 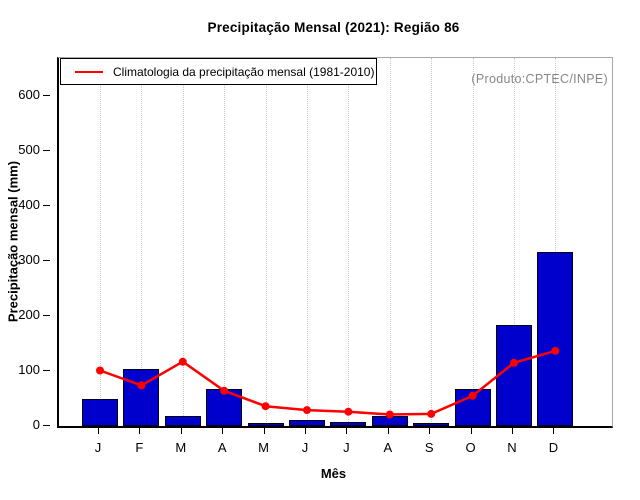 I want to click on y-tick-label: 300, so click(x=29, y=260).